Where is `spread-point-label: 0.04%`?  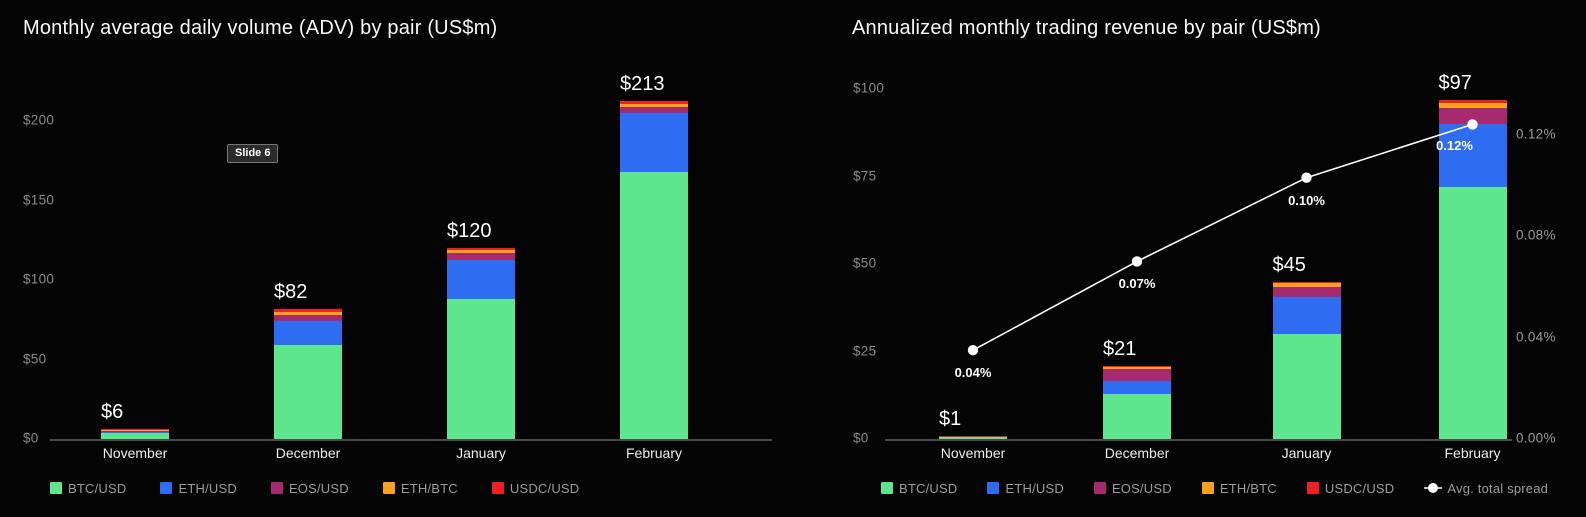
spread-point-label: 0.04% is located at coordinates (973, 373).